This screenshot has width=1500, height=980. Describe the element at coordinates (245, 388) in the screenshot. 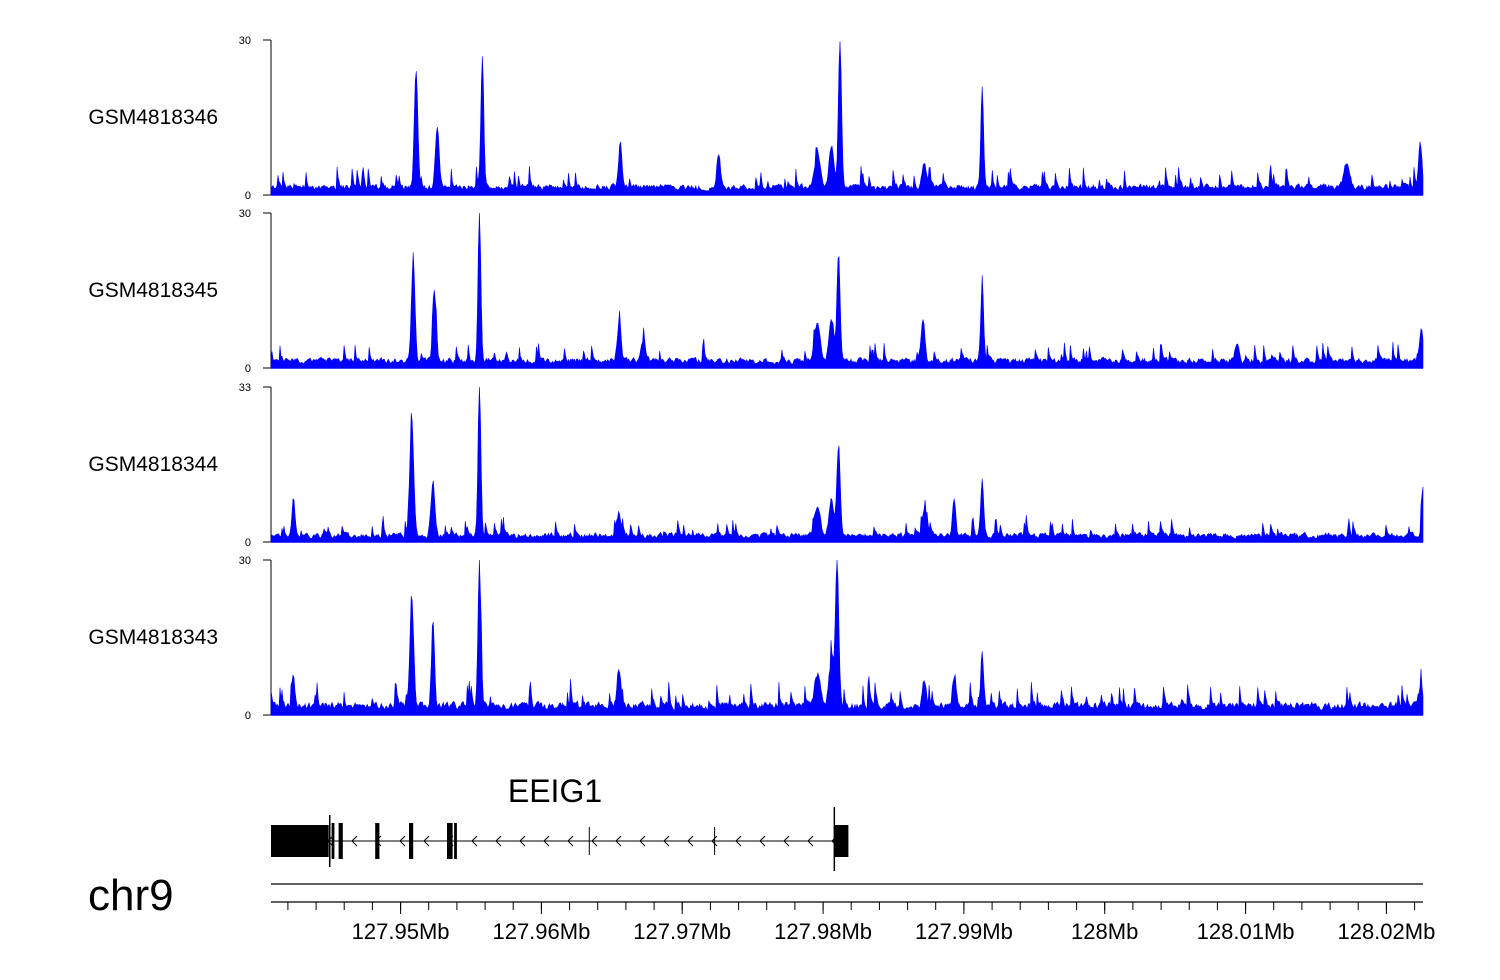

I see `y-axis-max-label: 33` at that location.